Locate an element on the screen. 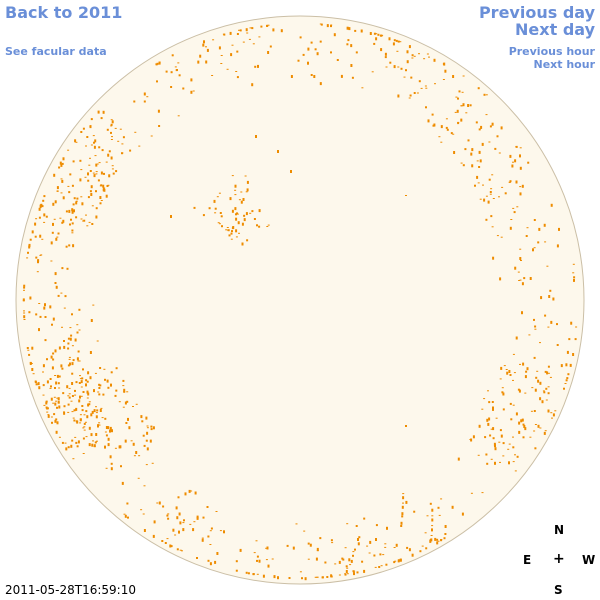  previous-hour-link: Previous hour is located at coordinates (551, 51).